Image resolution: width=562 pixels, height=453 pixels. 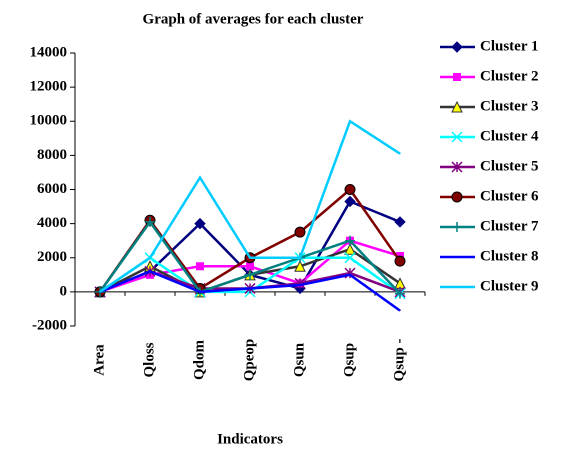 I want to click on legend-label: Cluster 6, so click(x=509, y=196).